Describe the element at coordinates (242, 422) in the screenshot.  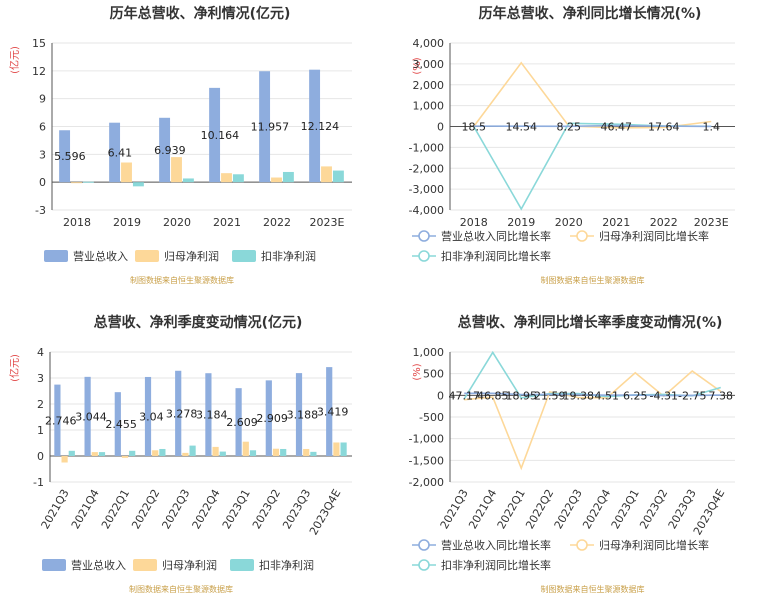
I see `chart3-data-label: 2.609` at that location.